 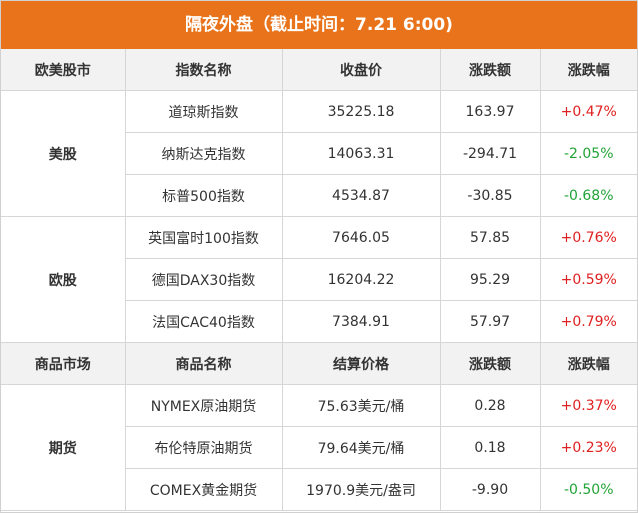 I want to click on data-cell: 14063.31, so click(x=361, y=153).